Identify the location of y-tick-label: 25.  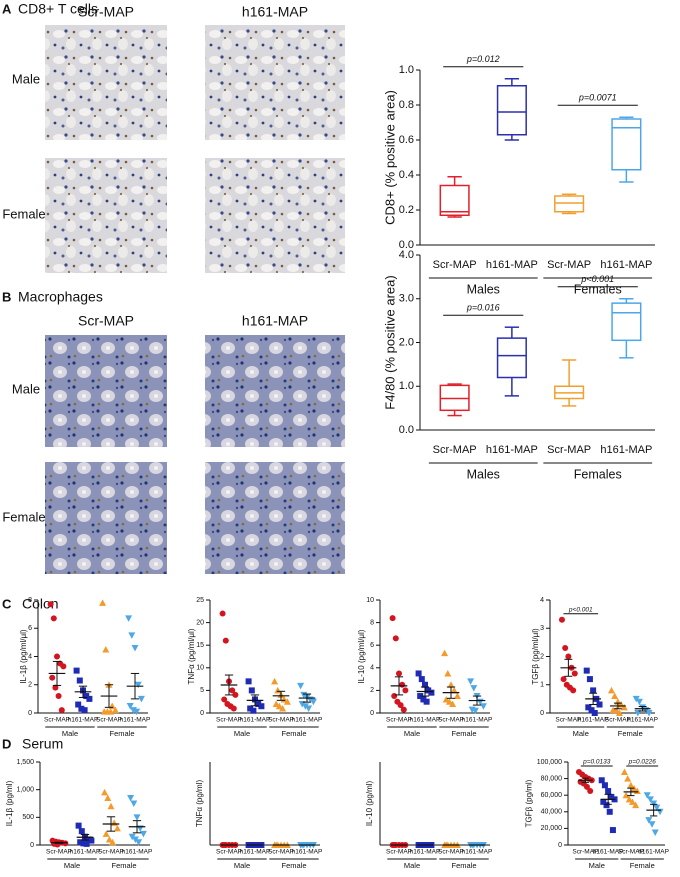
(200, 600).